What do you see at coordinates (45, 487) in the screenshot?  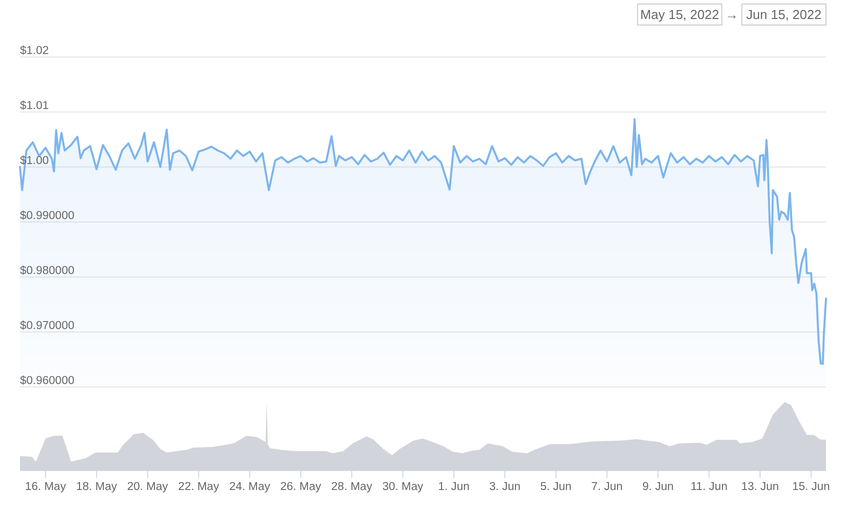 I see `x-tick-label: 16. May` at bounding box center [45, 487].